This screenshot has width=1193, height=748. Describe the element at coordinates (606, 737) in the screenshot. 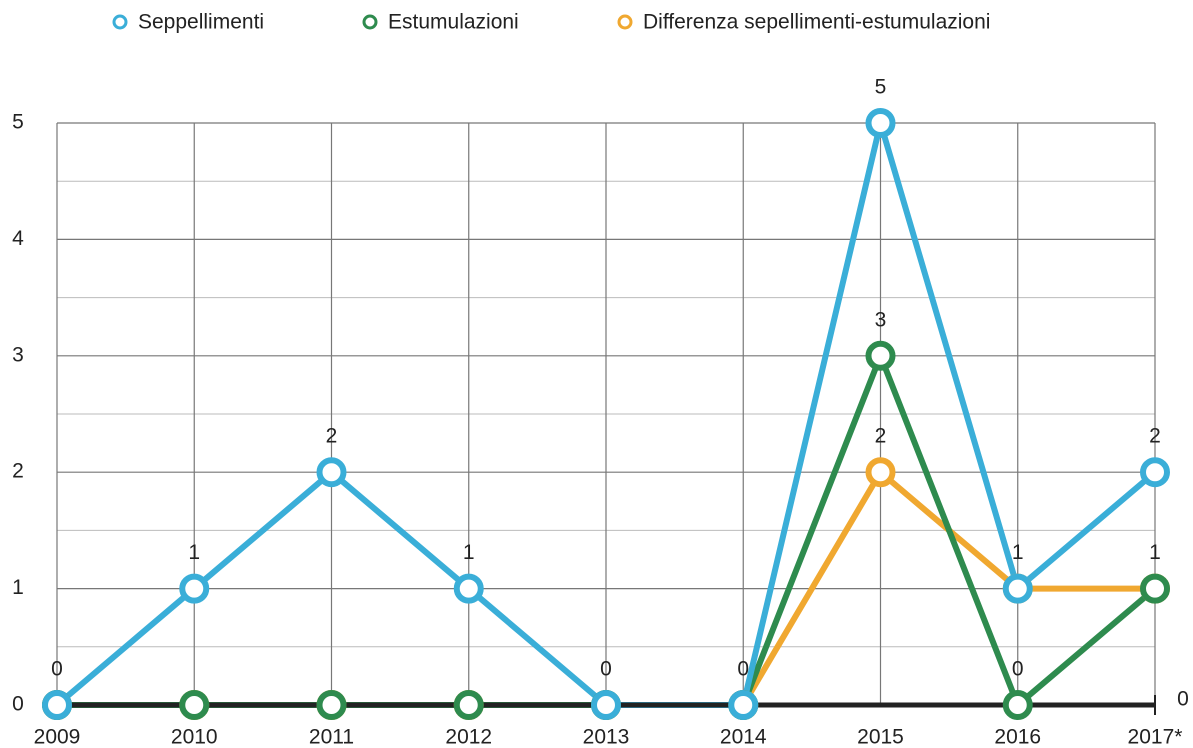

I see `x-tick-label: 2013` at that location.